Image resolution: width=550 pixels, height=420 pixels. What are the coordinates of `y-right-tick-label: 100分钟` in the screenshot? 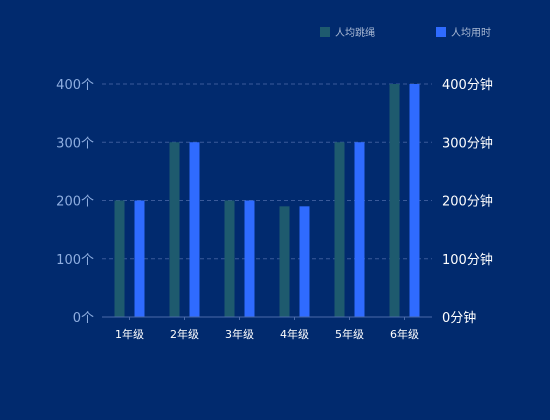 It's located at (467, 260).